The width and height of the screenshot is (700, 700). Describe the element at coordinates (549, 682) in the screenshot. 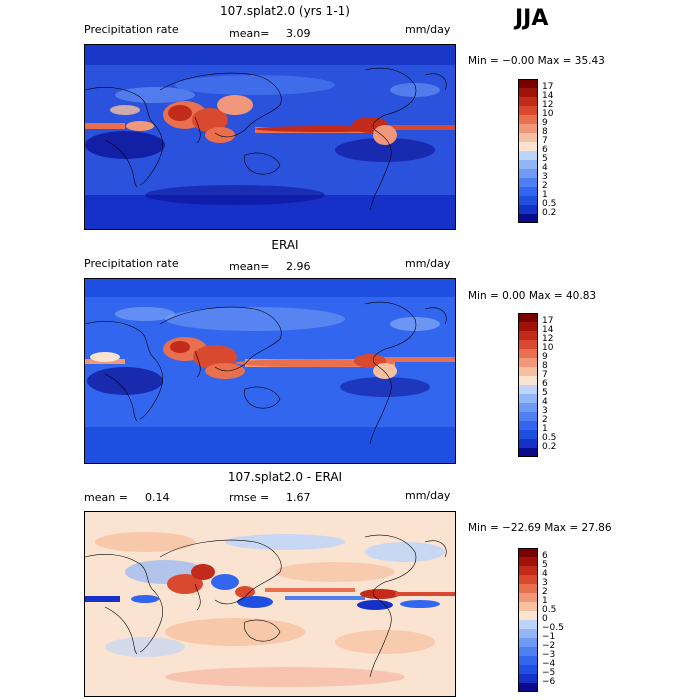

I see `colorbar-tick-label: −6` at that location.